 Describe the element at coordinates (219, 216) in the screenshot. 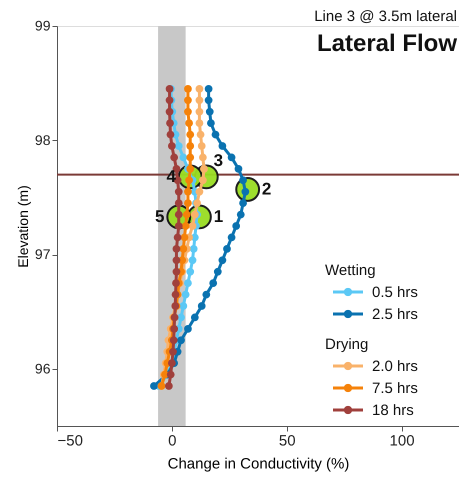

I see `annotation: 1` at that location.